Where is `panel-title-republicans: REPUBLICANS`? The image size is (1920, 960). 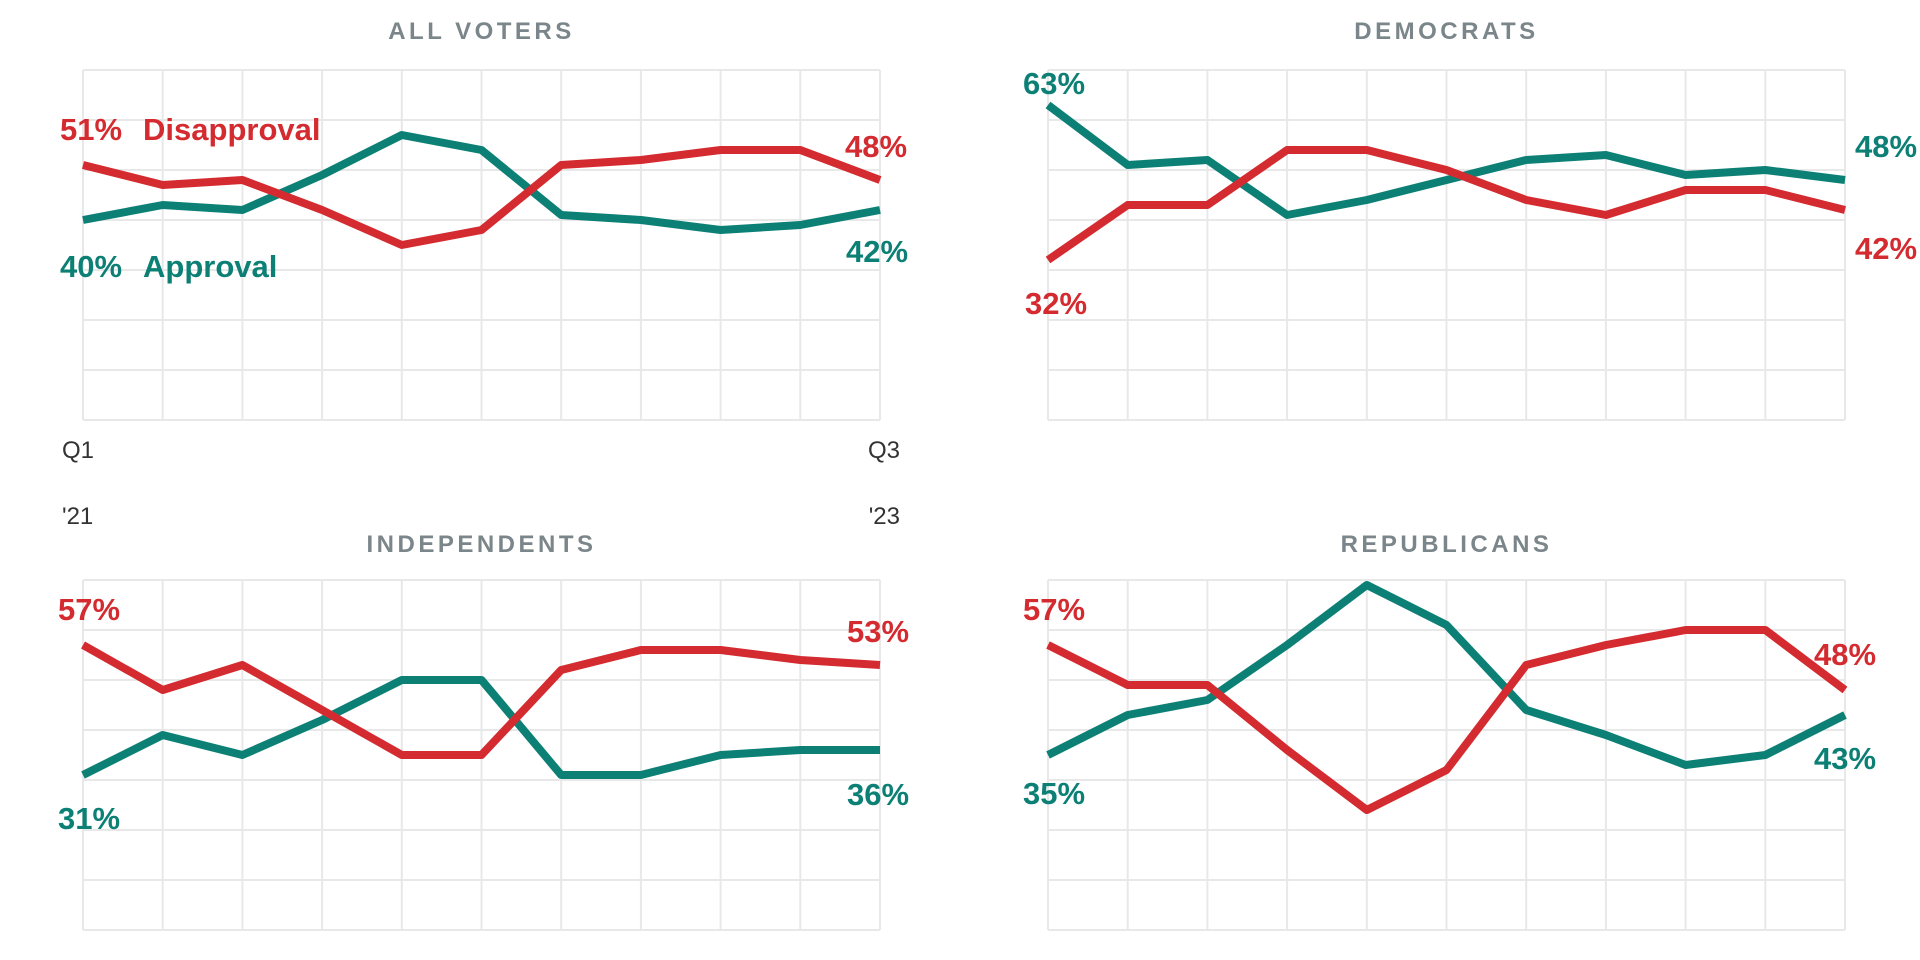
panel-title-republicans: REPUBLICANS is located at coordinates (1446, 544).